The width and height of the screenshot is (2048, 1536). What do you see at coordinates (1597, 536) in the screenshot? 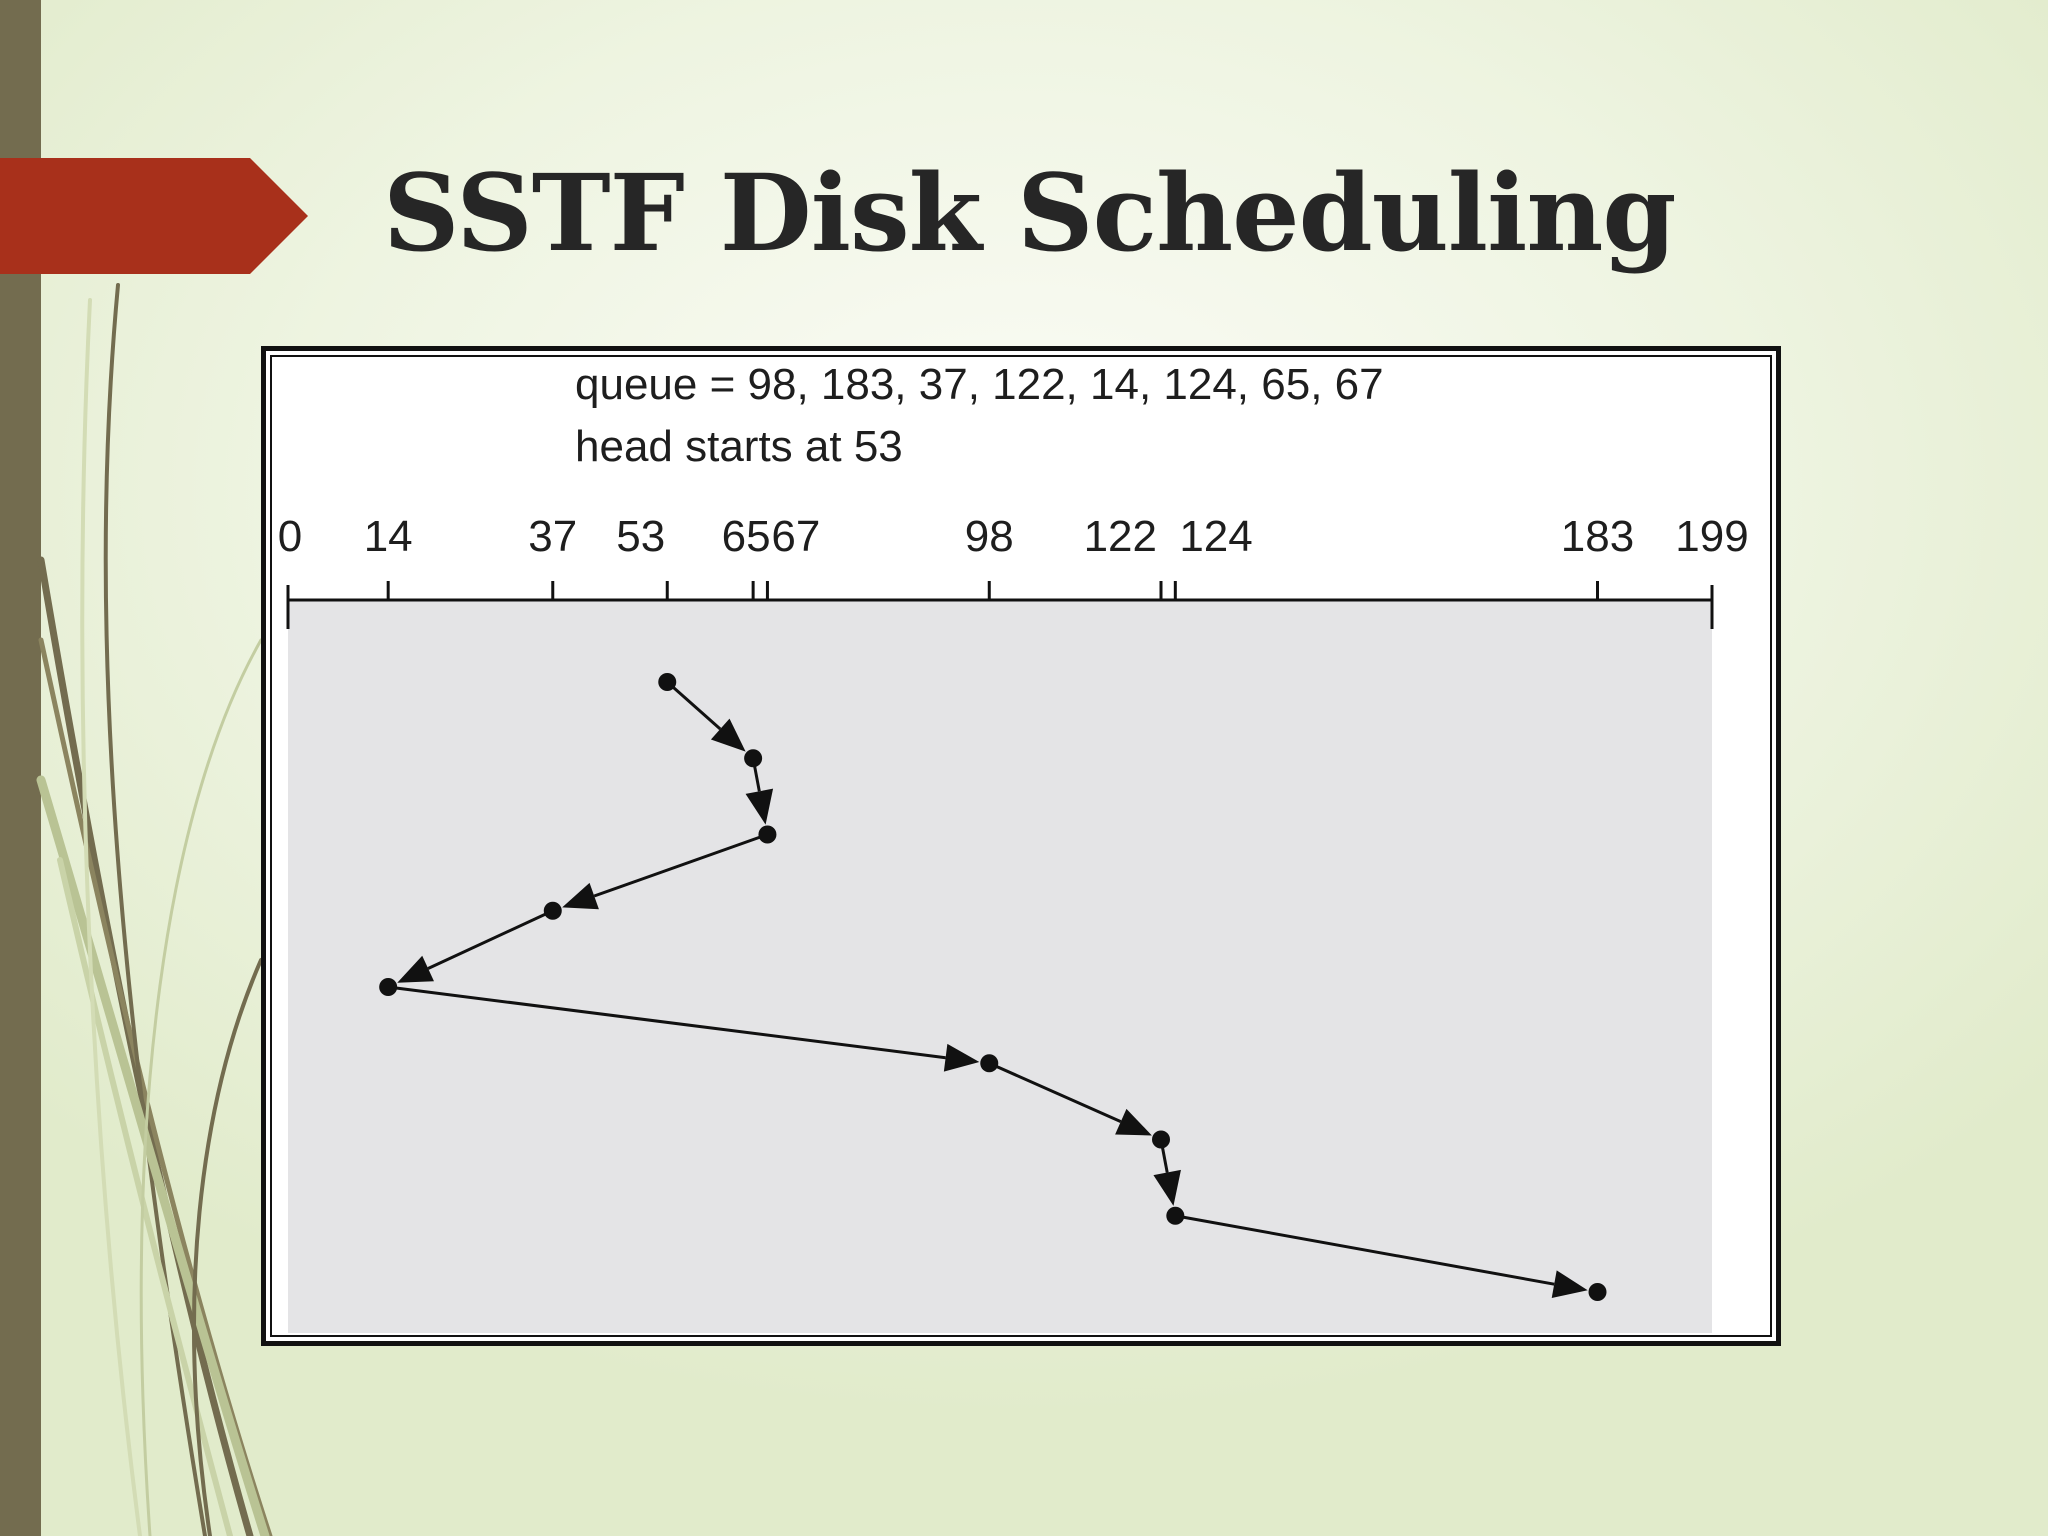
I see `axis-tick-label: 183` at bounding box center [1597, 536].